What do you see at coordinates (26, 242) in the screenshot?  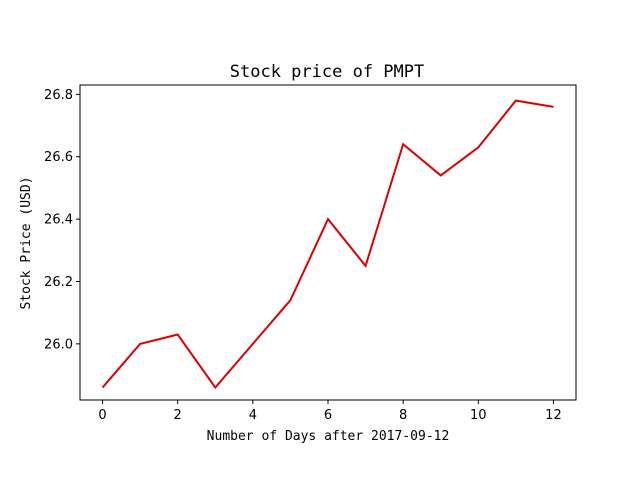 I see `y-axis-label: Stock Price (USD)` at bounding box center [26, 242].